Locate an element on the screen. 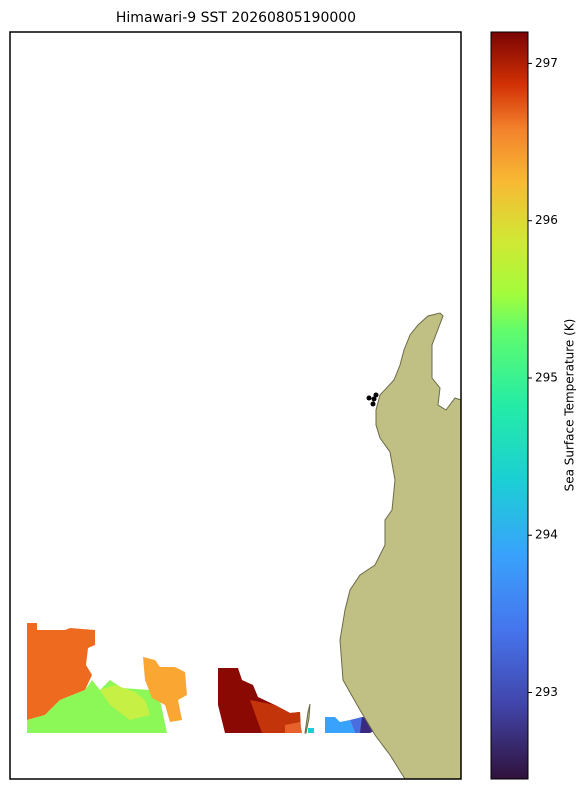 This screenshot has width=588, height=794. markers is located at coordinates (372, 399).